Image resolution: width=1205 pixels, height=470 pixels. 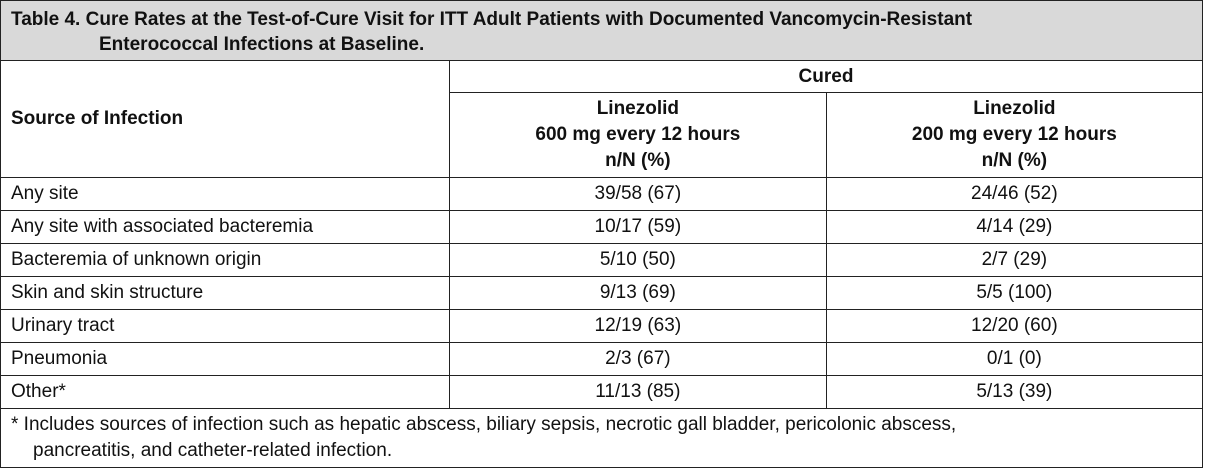 What do you see at coordinates (225, 326) in the screenshot?
I see `row-source: Urinary tract` at bounding box center [225, 326].